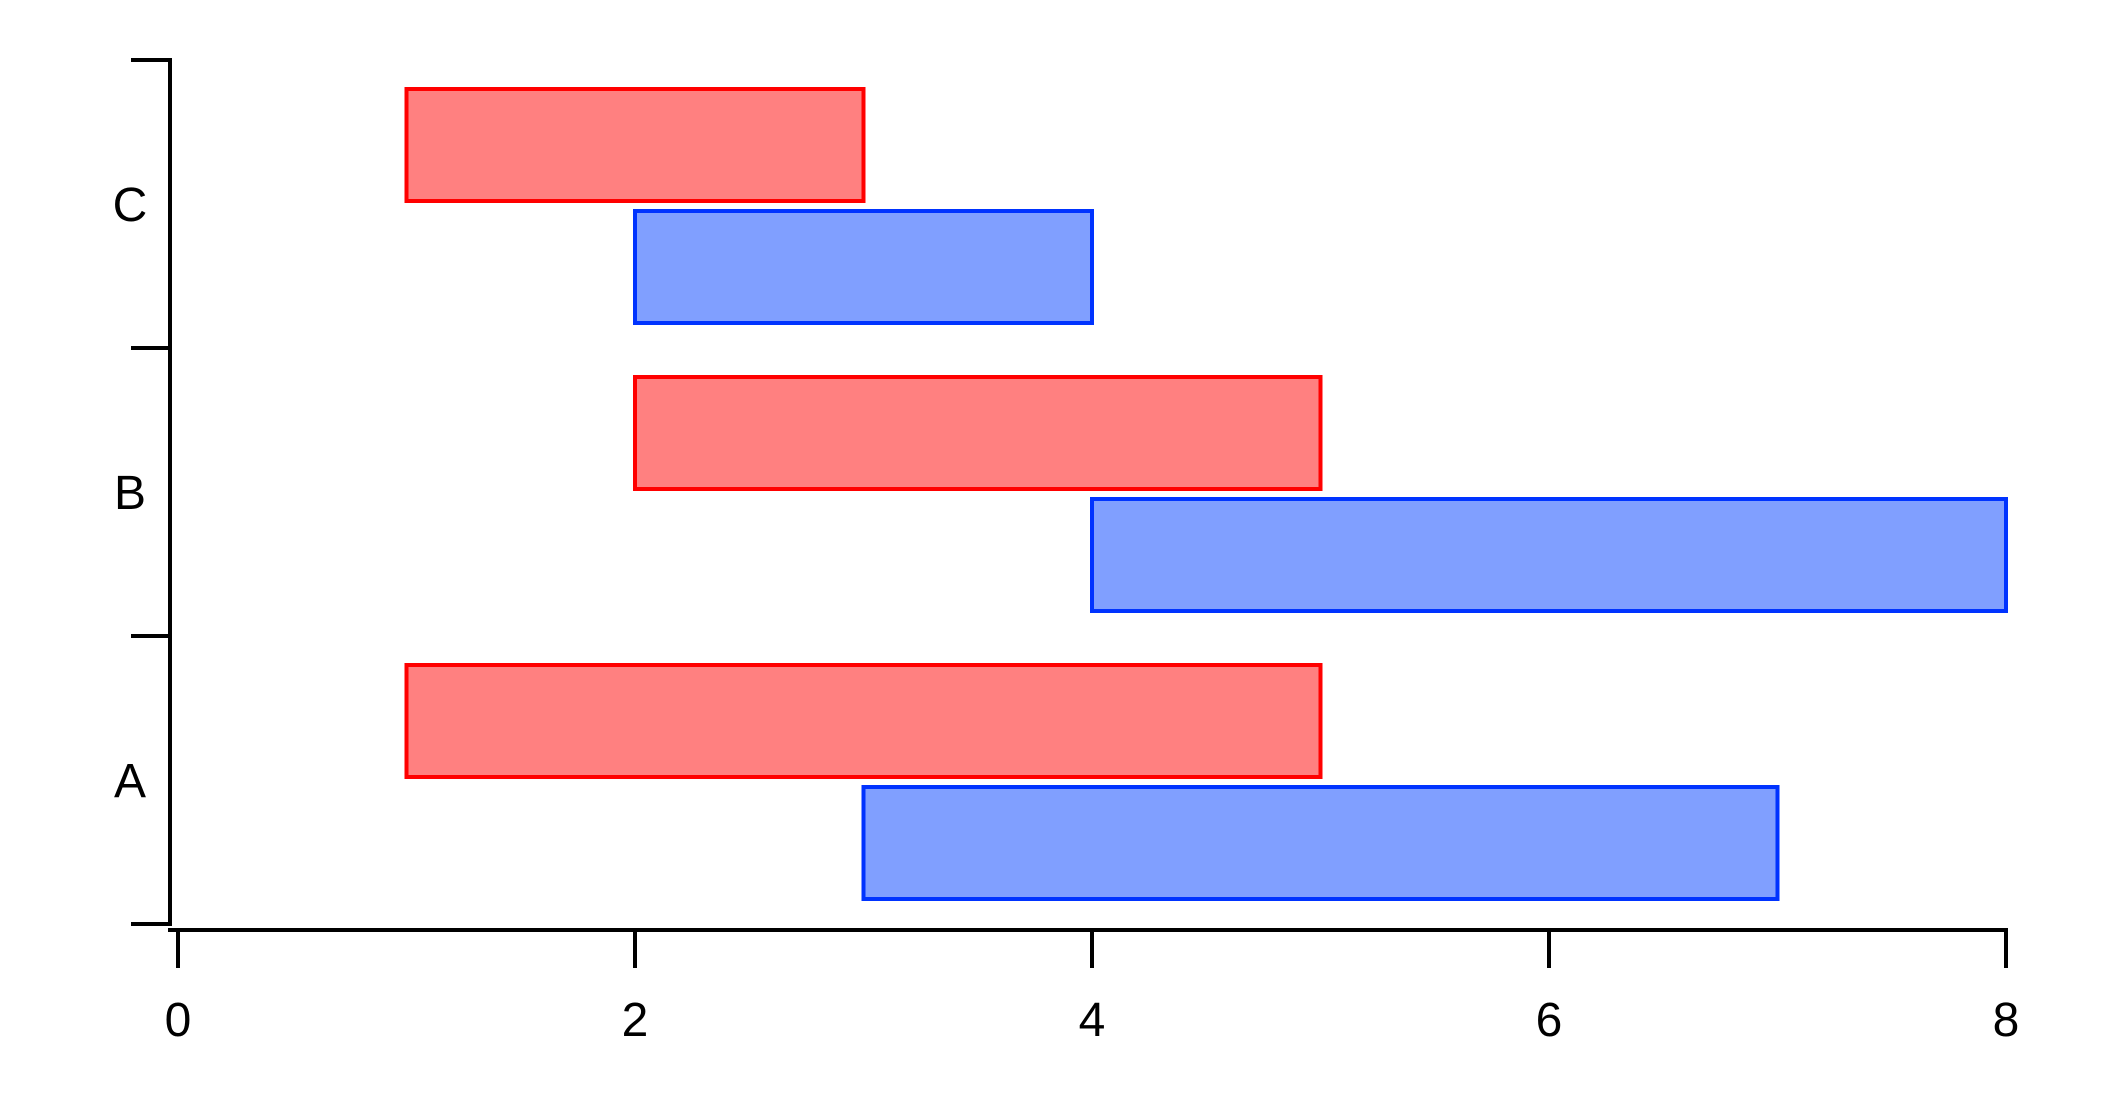 Image resolution: width=2101 pixels, height=1114 pixels. Describe the element at coordinates (2006, 1020) in the screenshot. I see `x-tick-label-8: 8` at that location.